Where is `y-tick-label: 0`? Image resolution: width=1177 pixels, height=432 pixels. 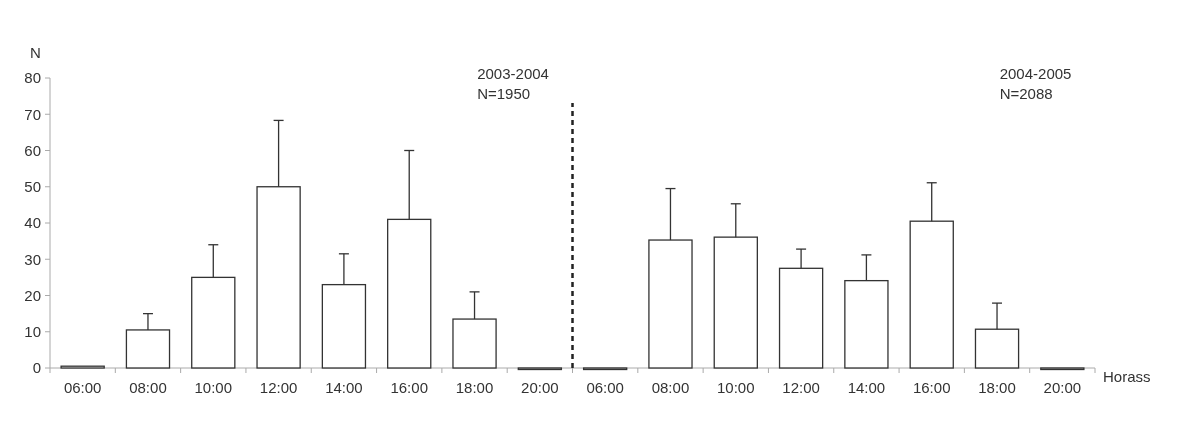
y-tick-label: 0 is located at coordinates (36, 368).